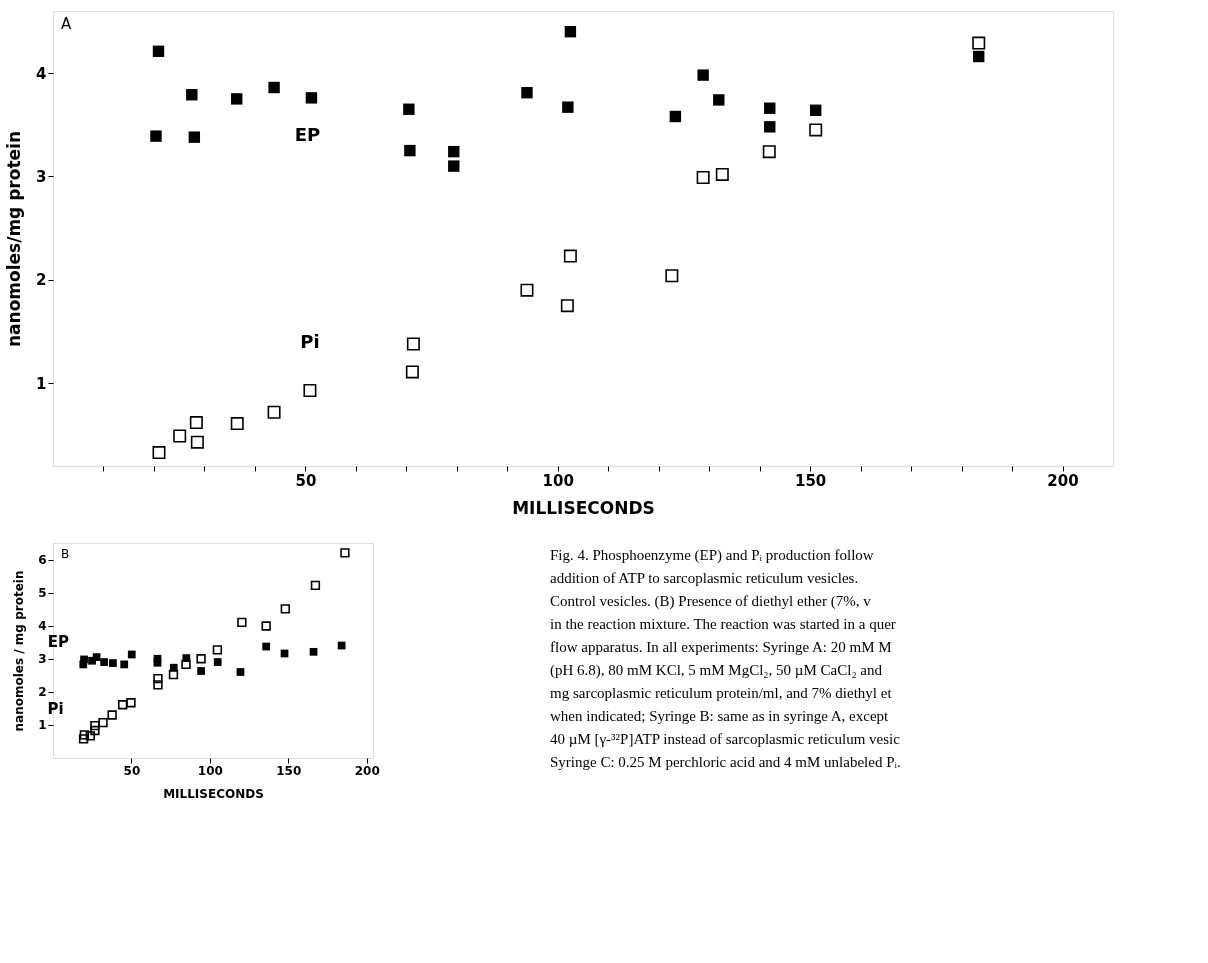 This screenshot has height=963, width=1208. What do you see at coordinates (65, 554) in the screenshot?
I see `annotation: B` at bounding box center [65, 554].